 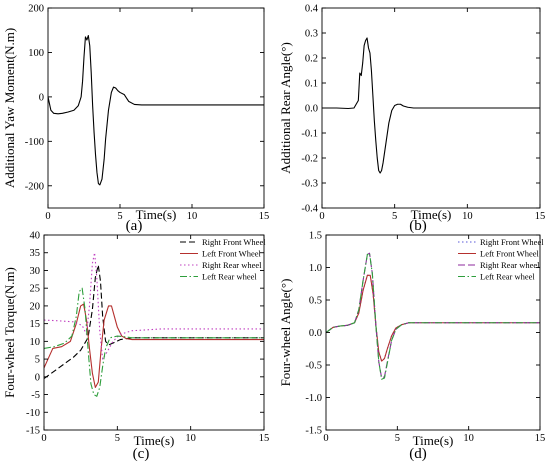 I want to click on y-tick-label: 40, so click(x=35, y=236).